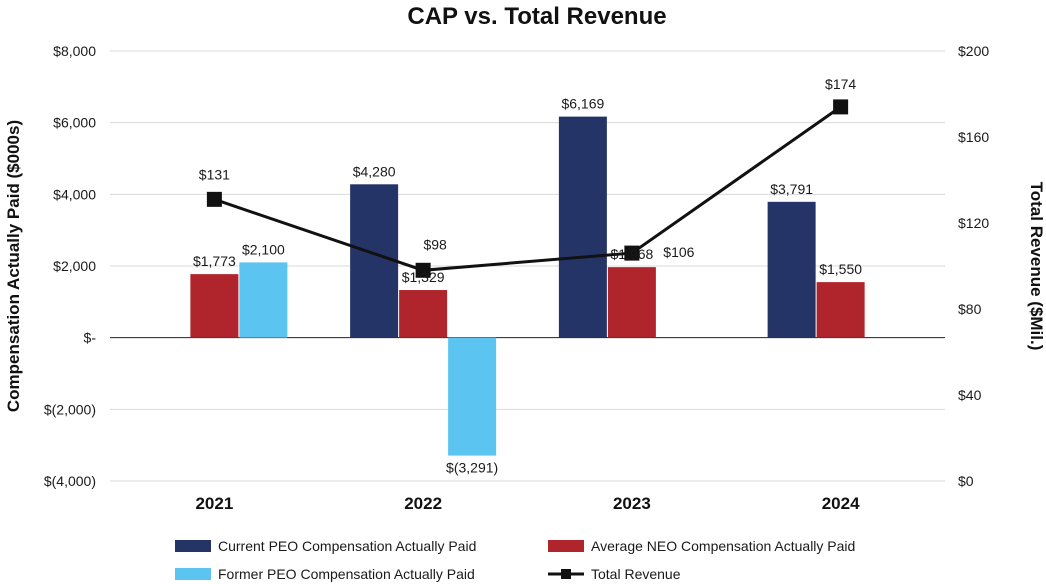 The image size is (1046, 584). I want to click on y-tick-label: $(4,000), so click(70, 481).